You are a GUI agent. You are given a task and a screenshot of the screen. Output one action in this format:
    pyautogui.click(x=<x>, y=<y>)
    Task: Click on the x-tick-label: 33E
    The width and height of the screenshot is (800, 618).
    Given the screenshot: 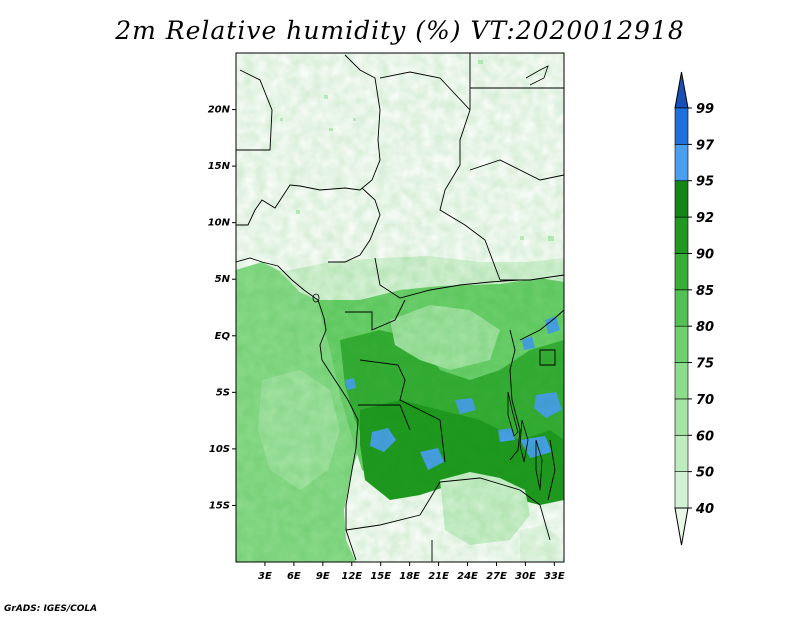 What is the action you would take?
    pyautogui.click(x=554, y=576)
    